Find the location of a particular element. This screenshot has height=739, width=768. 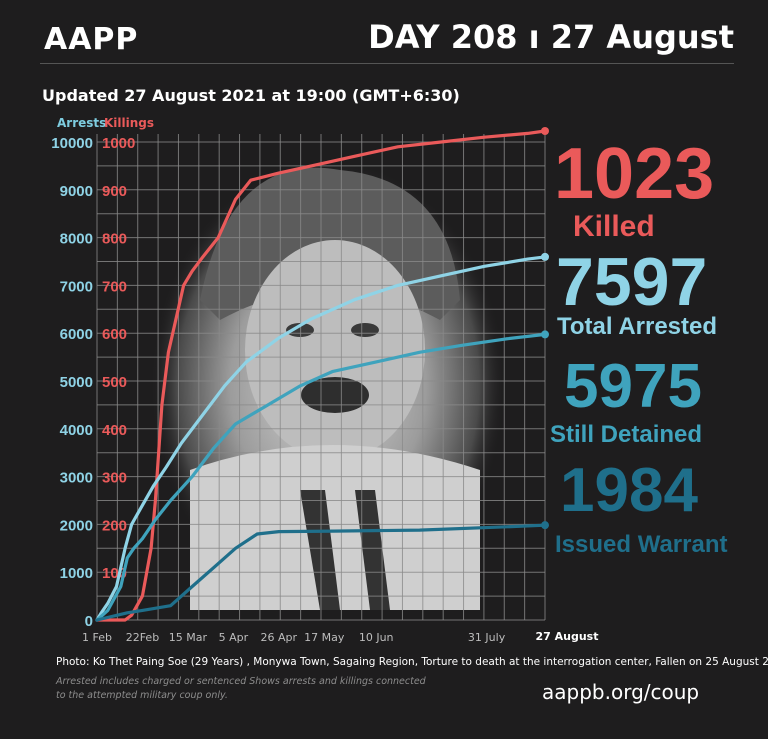

x-tick-label: 15 Mar is located at coordinates (188, 637).